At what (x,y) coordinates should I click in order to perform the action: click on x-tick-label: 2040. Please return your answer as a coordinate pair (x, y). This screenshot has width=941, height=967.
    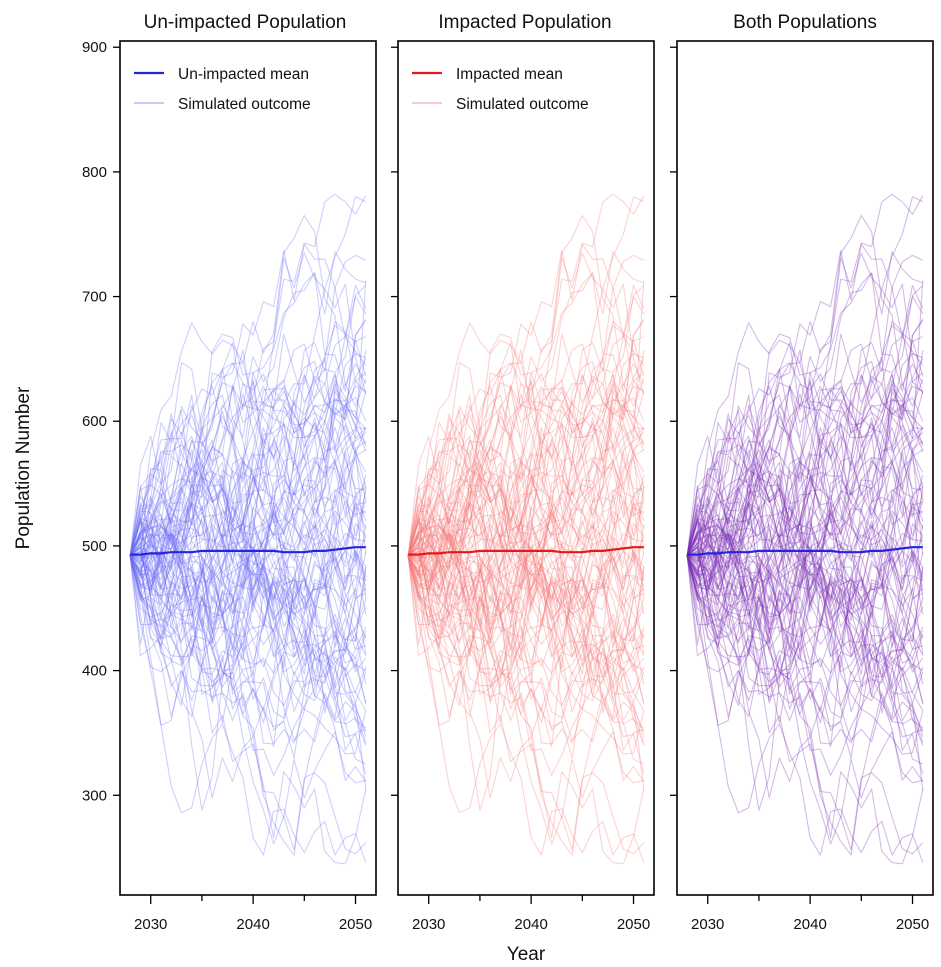
    Looking at the image, I should click on (252, 924).